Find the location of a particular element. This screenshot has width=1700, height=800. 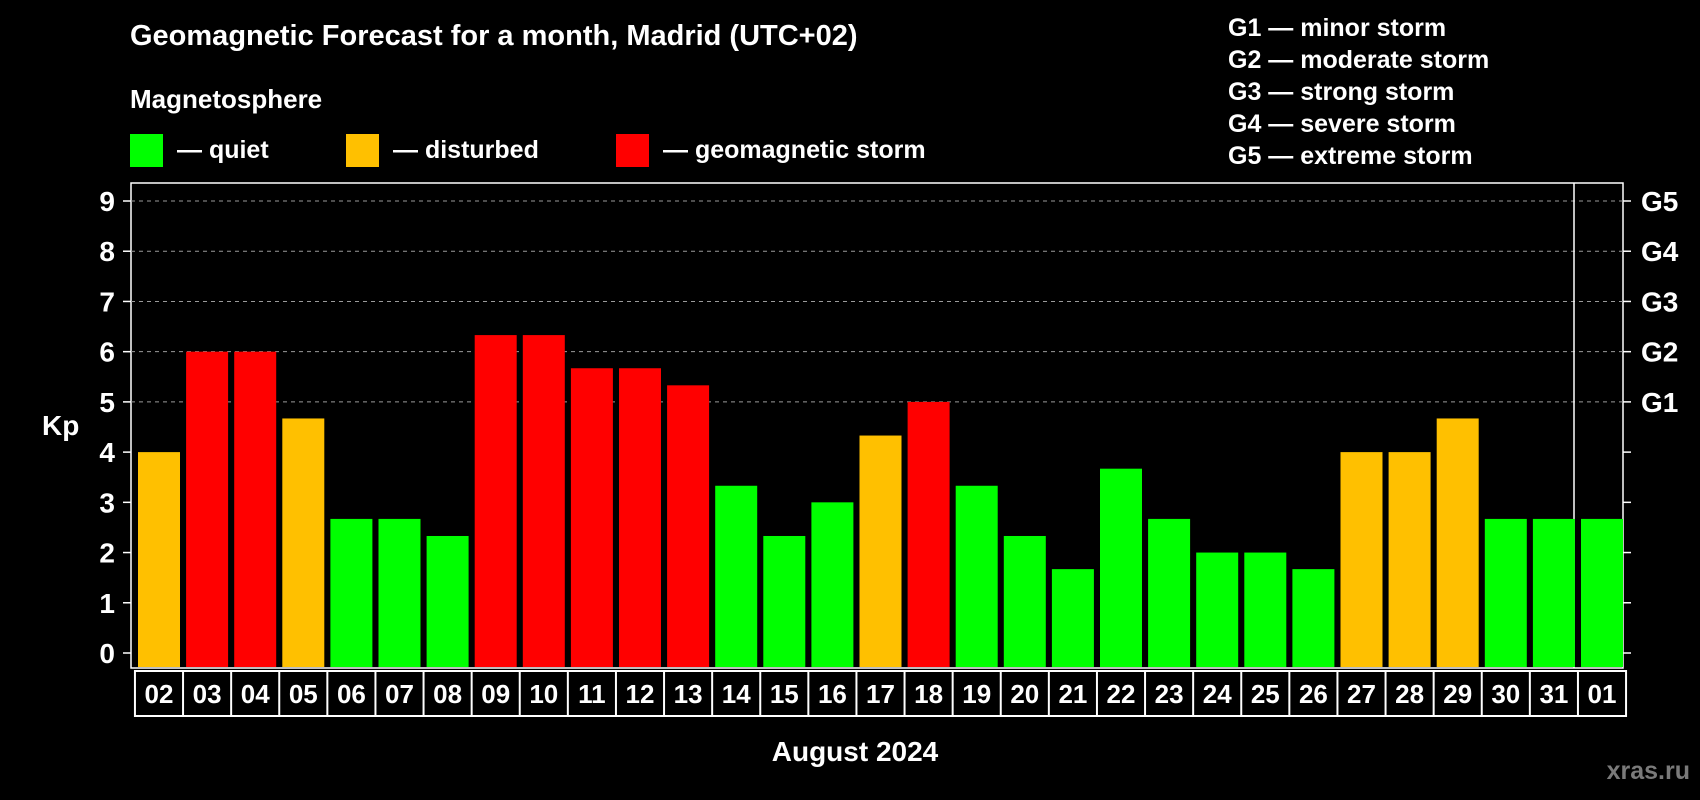

storm-scale-g2: G2 — moderate storm is located at coordinates (1359, 60).